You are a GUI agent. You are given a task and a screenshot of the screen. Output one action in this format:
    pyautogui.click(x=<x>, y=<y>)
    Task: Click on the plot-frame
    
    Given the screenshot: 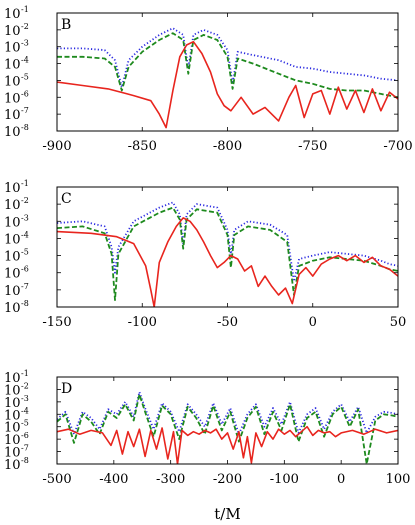 What is the action you would take?
    pyautogui.click(x=227, y=420)
    